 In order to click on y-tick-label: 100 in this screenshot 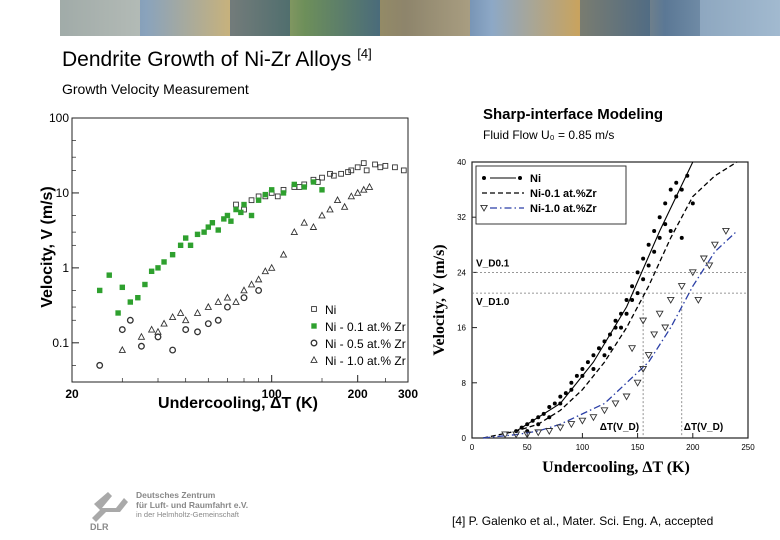, I will do `click(59, 118)`.